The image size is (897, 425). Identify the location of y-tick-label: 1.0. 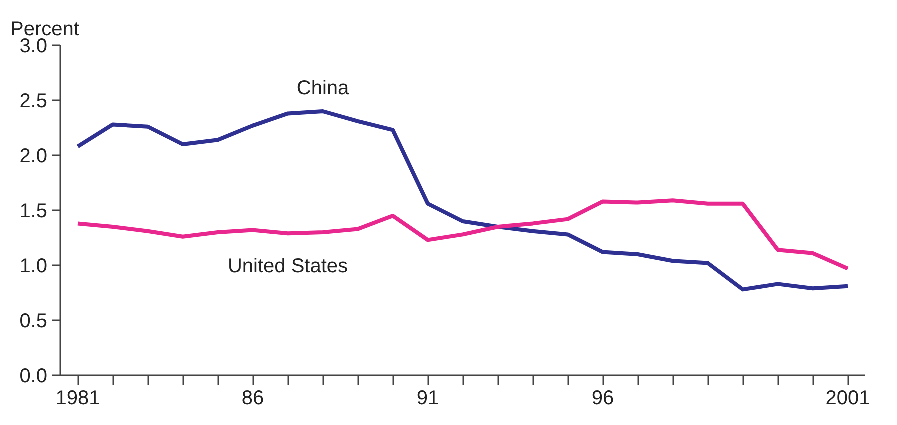
(34, 267).